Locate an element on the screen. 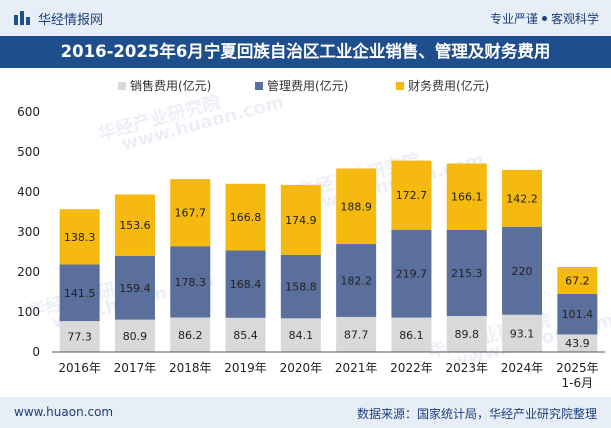 The image size is (611, 428). y-tick-label: 500 is located at coordinates (28, 152).